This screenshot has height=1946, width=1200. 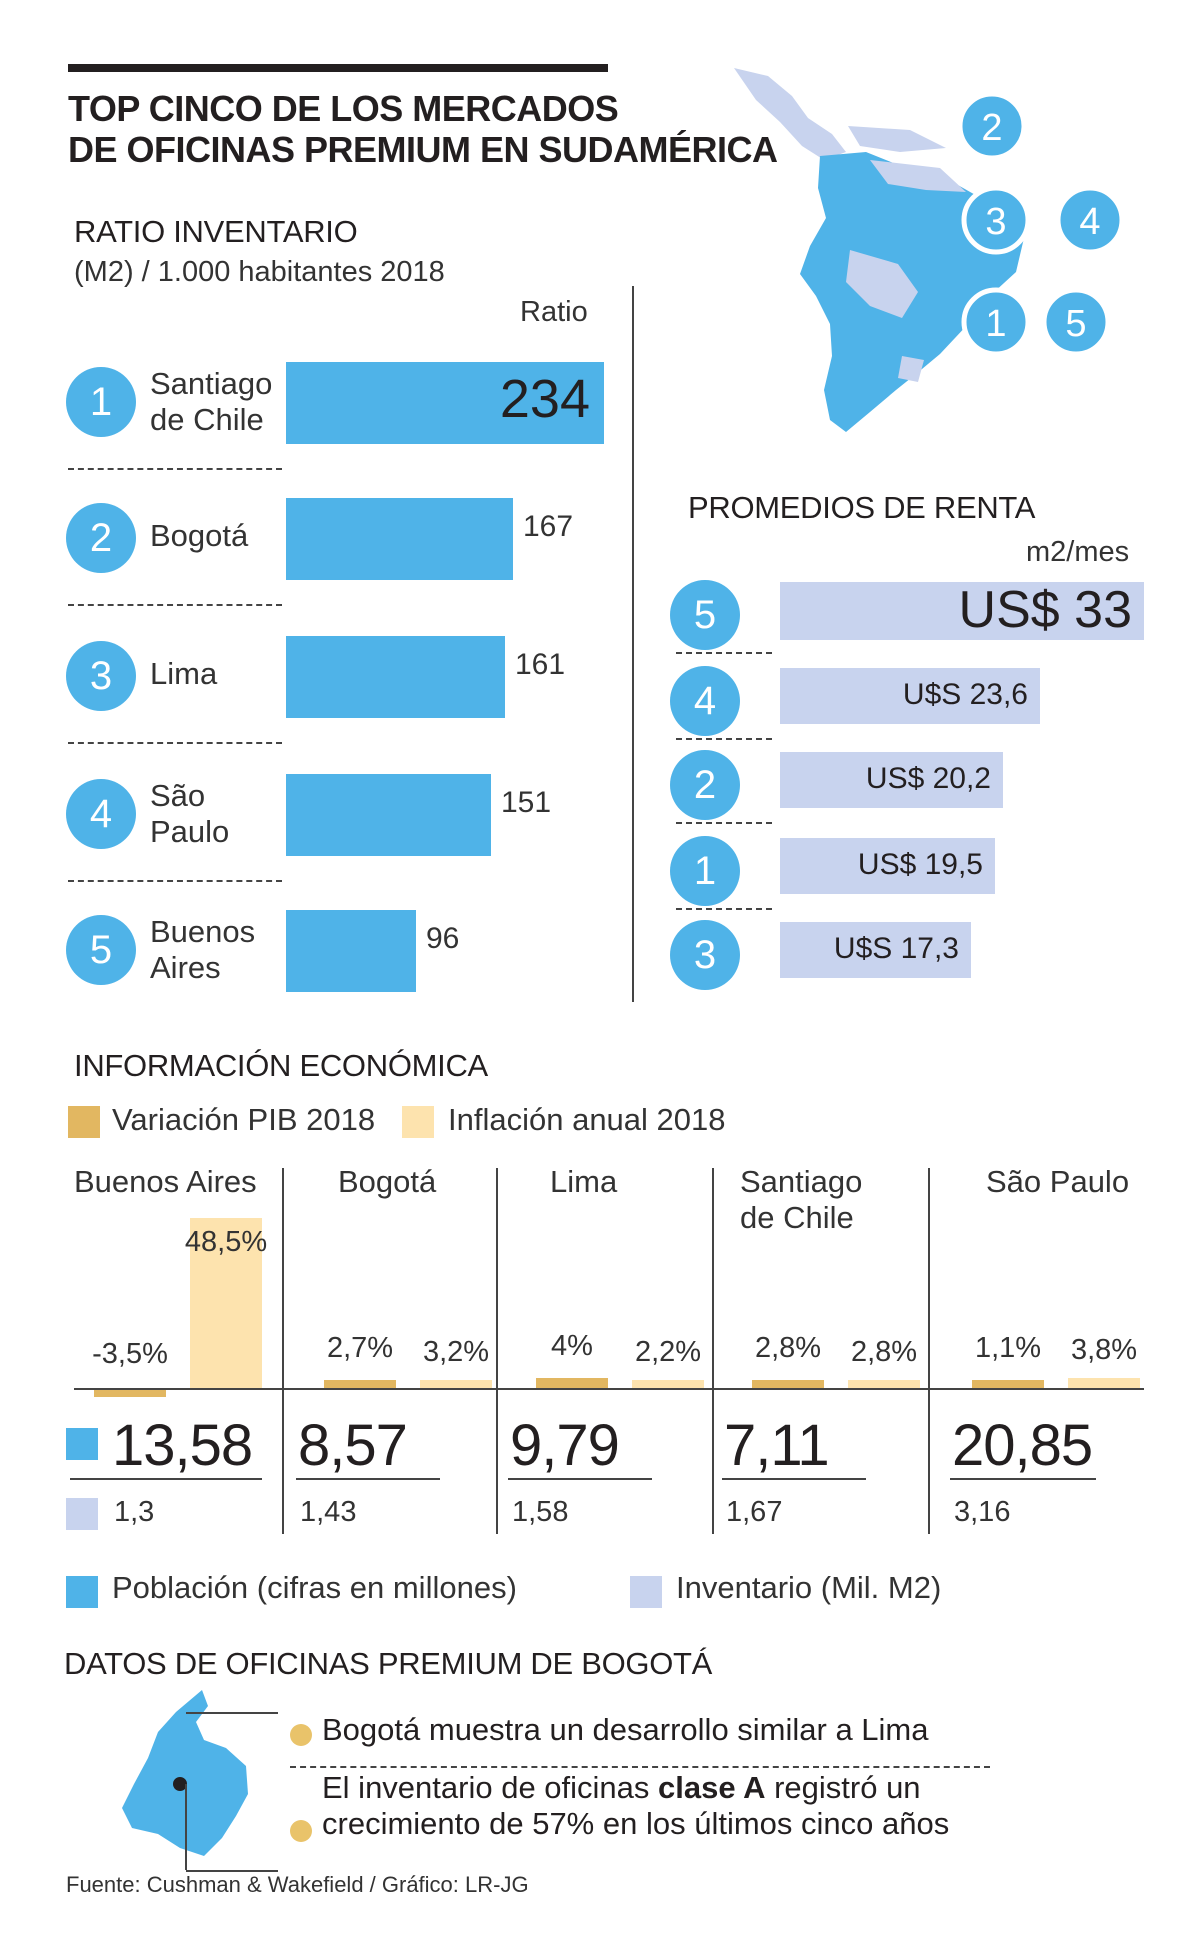 I want to click on rent-rank-circle: 2, so click(x=705, y=785).